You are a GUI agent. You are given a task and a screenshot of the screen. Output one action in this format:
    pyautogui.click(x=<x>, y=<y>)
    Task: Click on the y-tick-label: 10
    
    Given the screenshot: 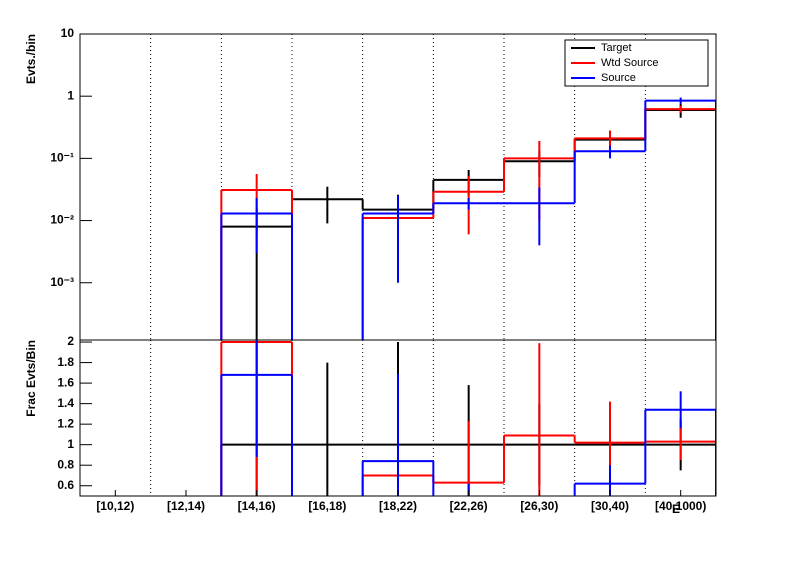 What is the action you would take?
    pyautogui.click(x=68, y=33)
    